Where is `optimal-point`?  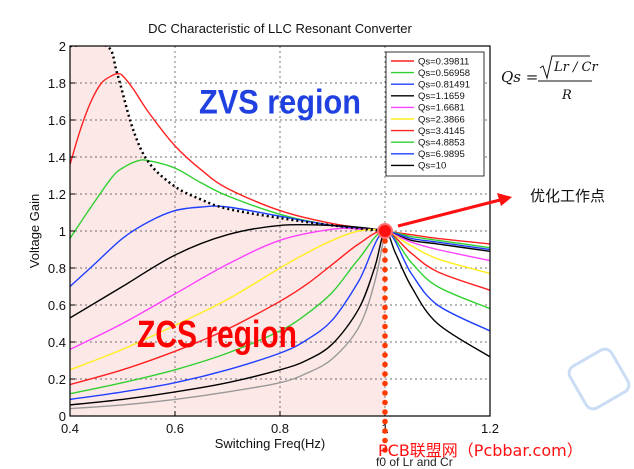
optimal-point is located at coordinates (385, 231).